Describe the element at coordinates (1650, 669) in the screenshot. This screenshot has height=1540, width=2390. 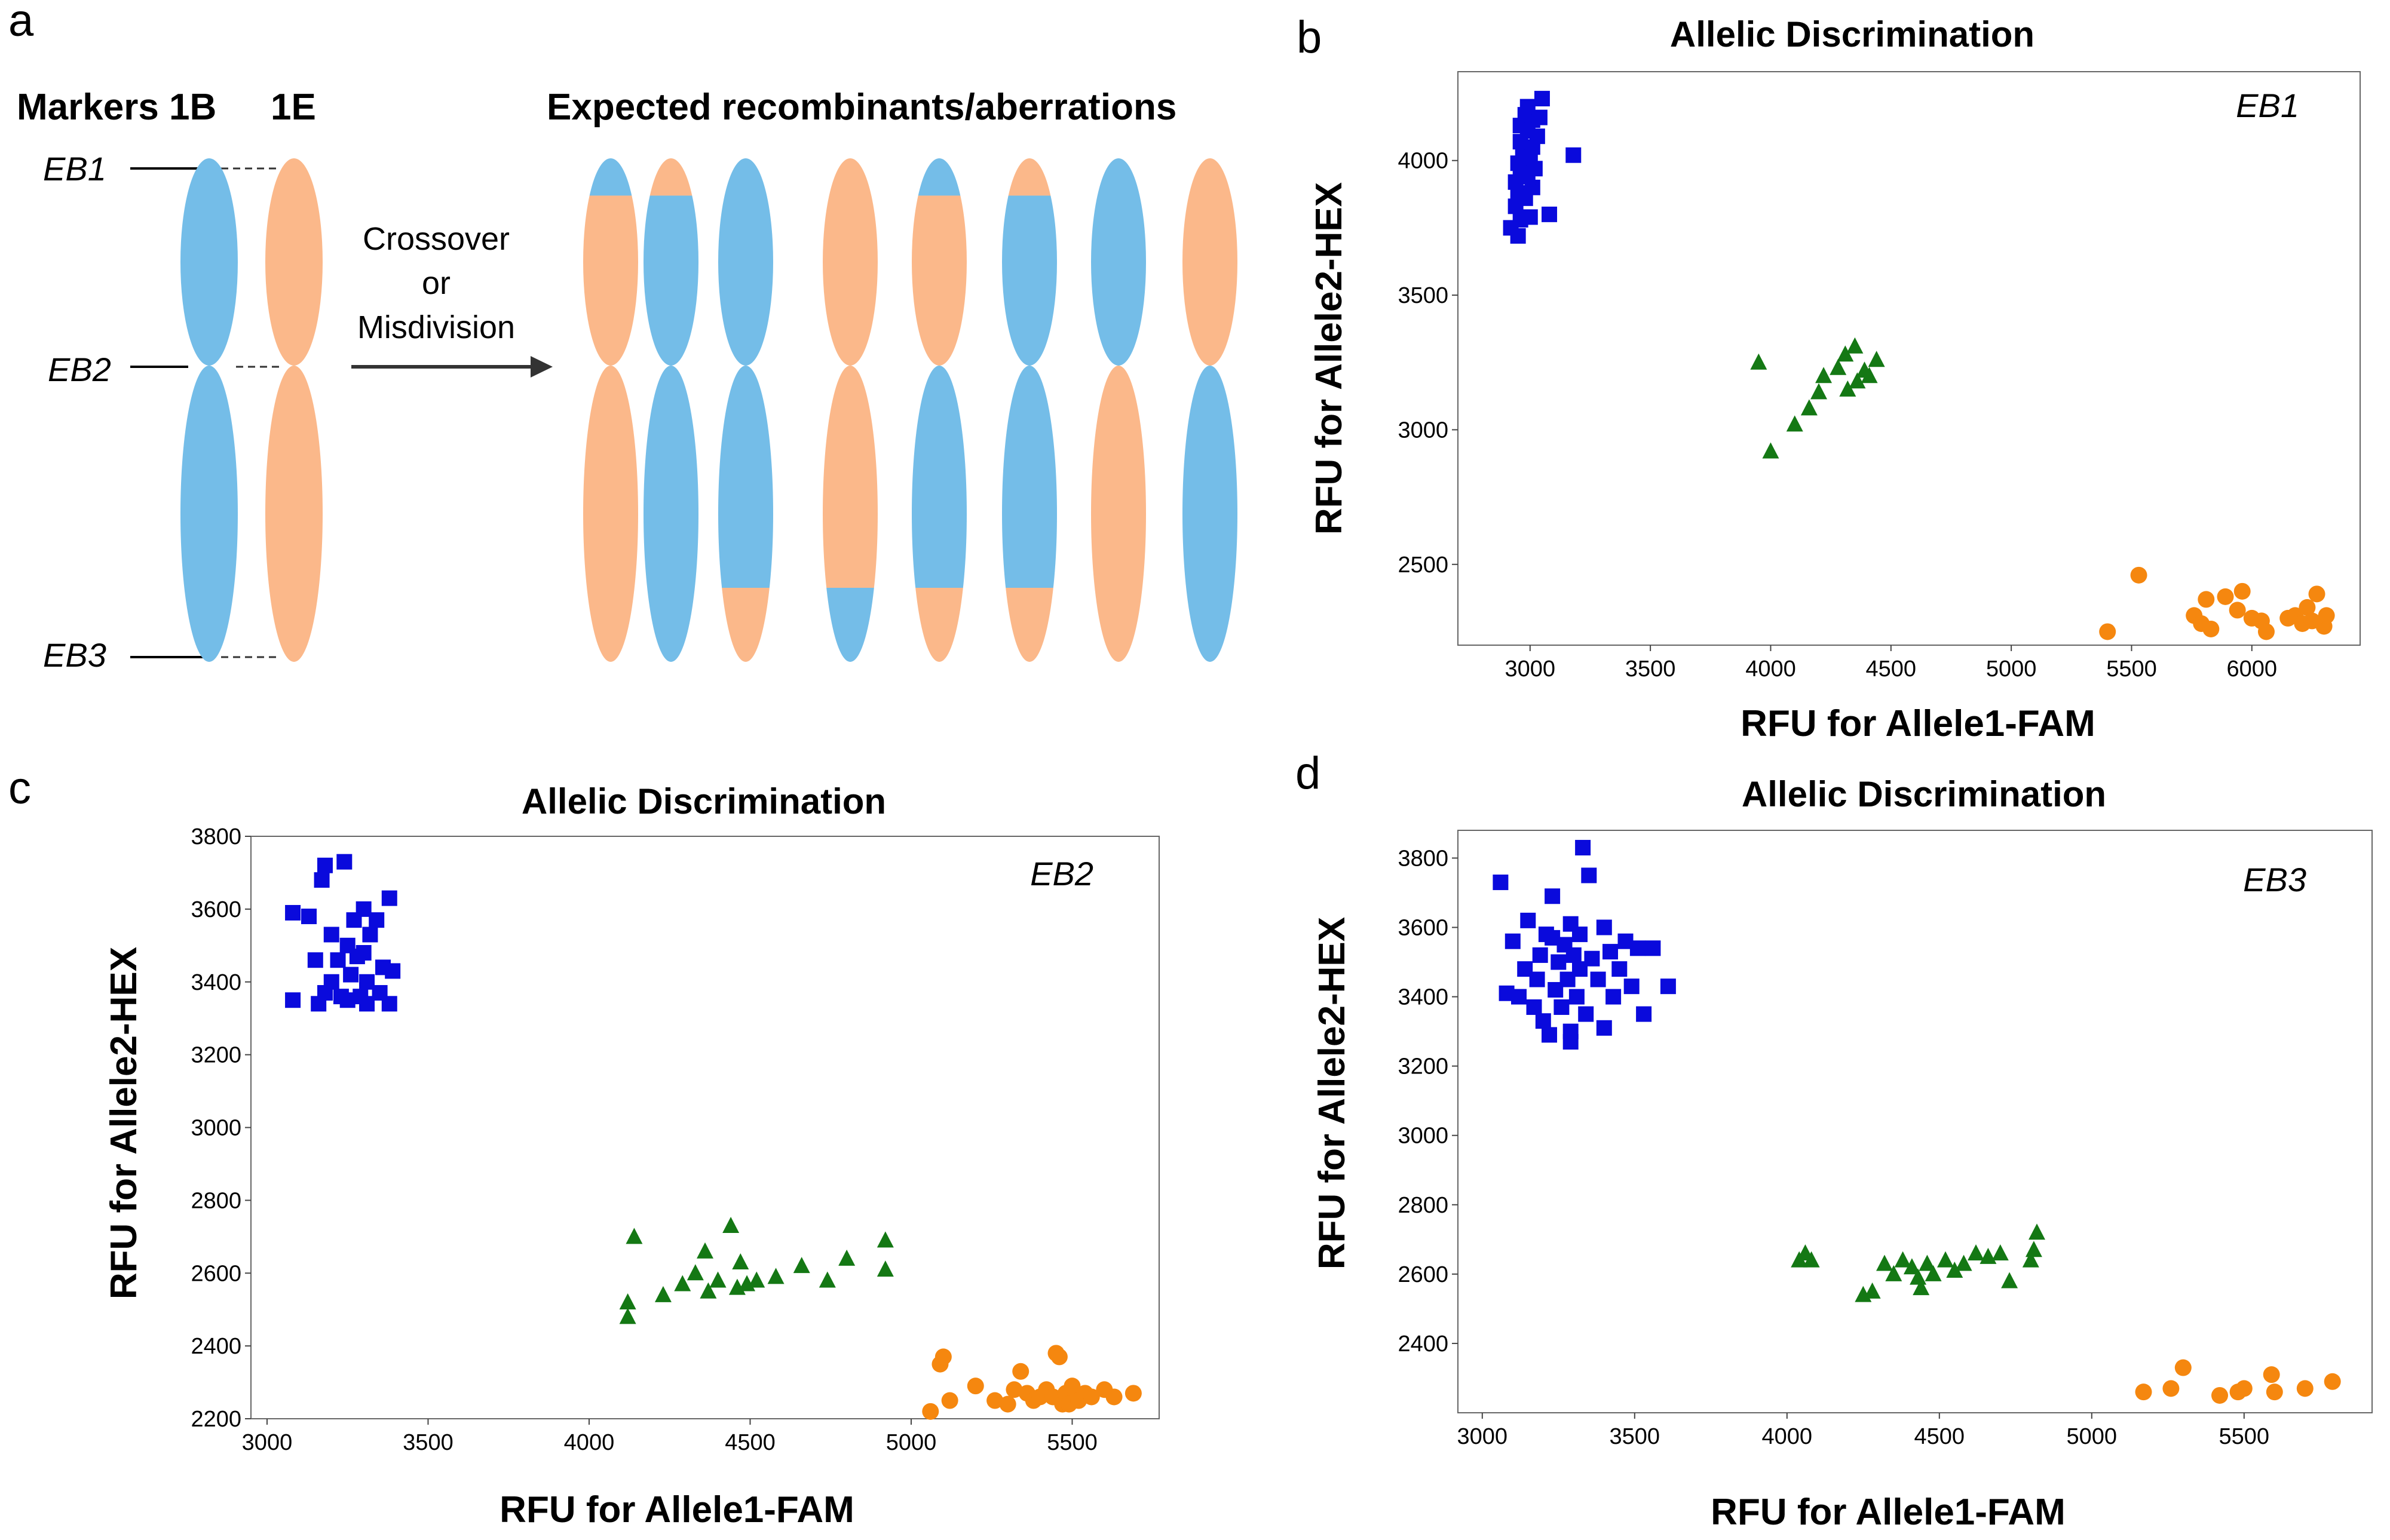
I see `x-tick-label: 3500` at that location.